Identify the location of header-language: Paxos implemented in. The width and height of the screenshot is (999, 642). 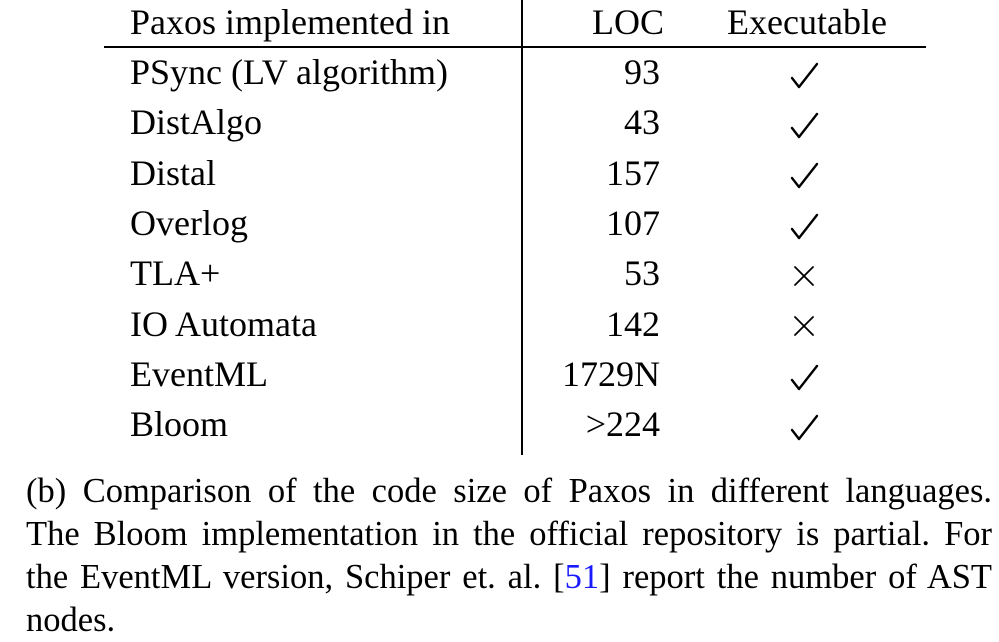
(290, 22).